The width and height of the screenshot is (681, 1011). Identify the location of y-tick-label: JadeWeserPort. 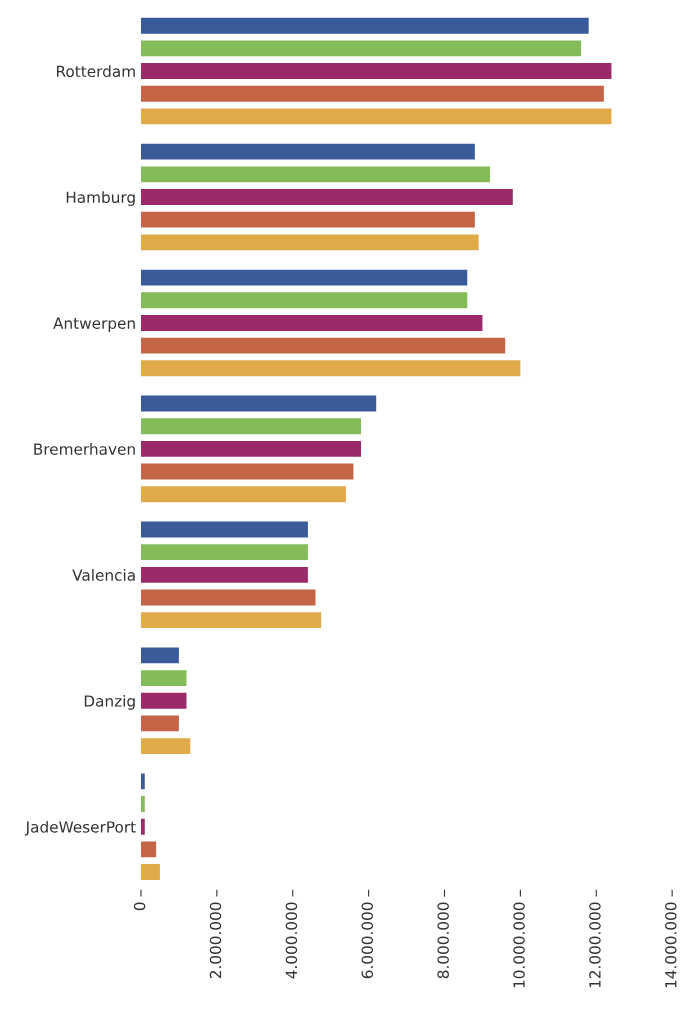
(80, 828).